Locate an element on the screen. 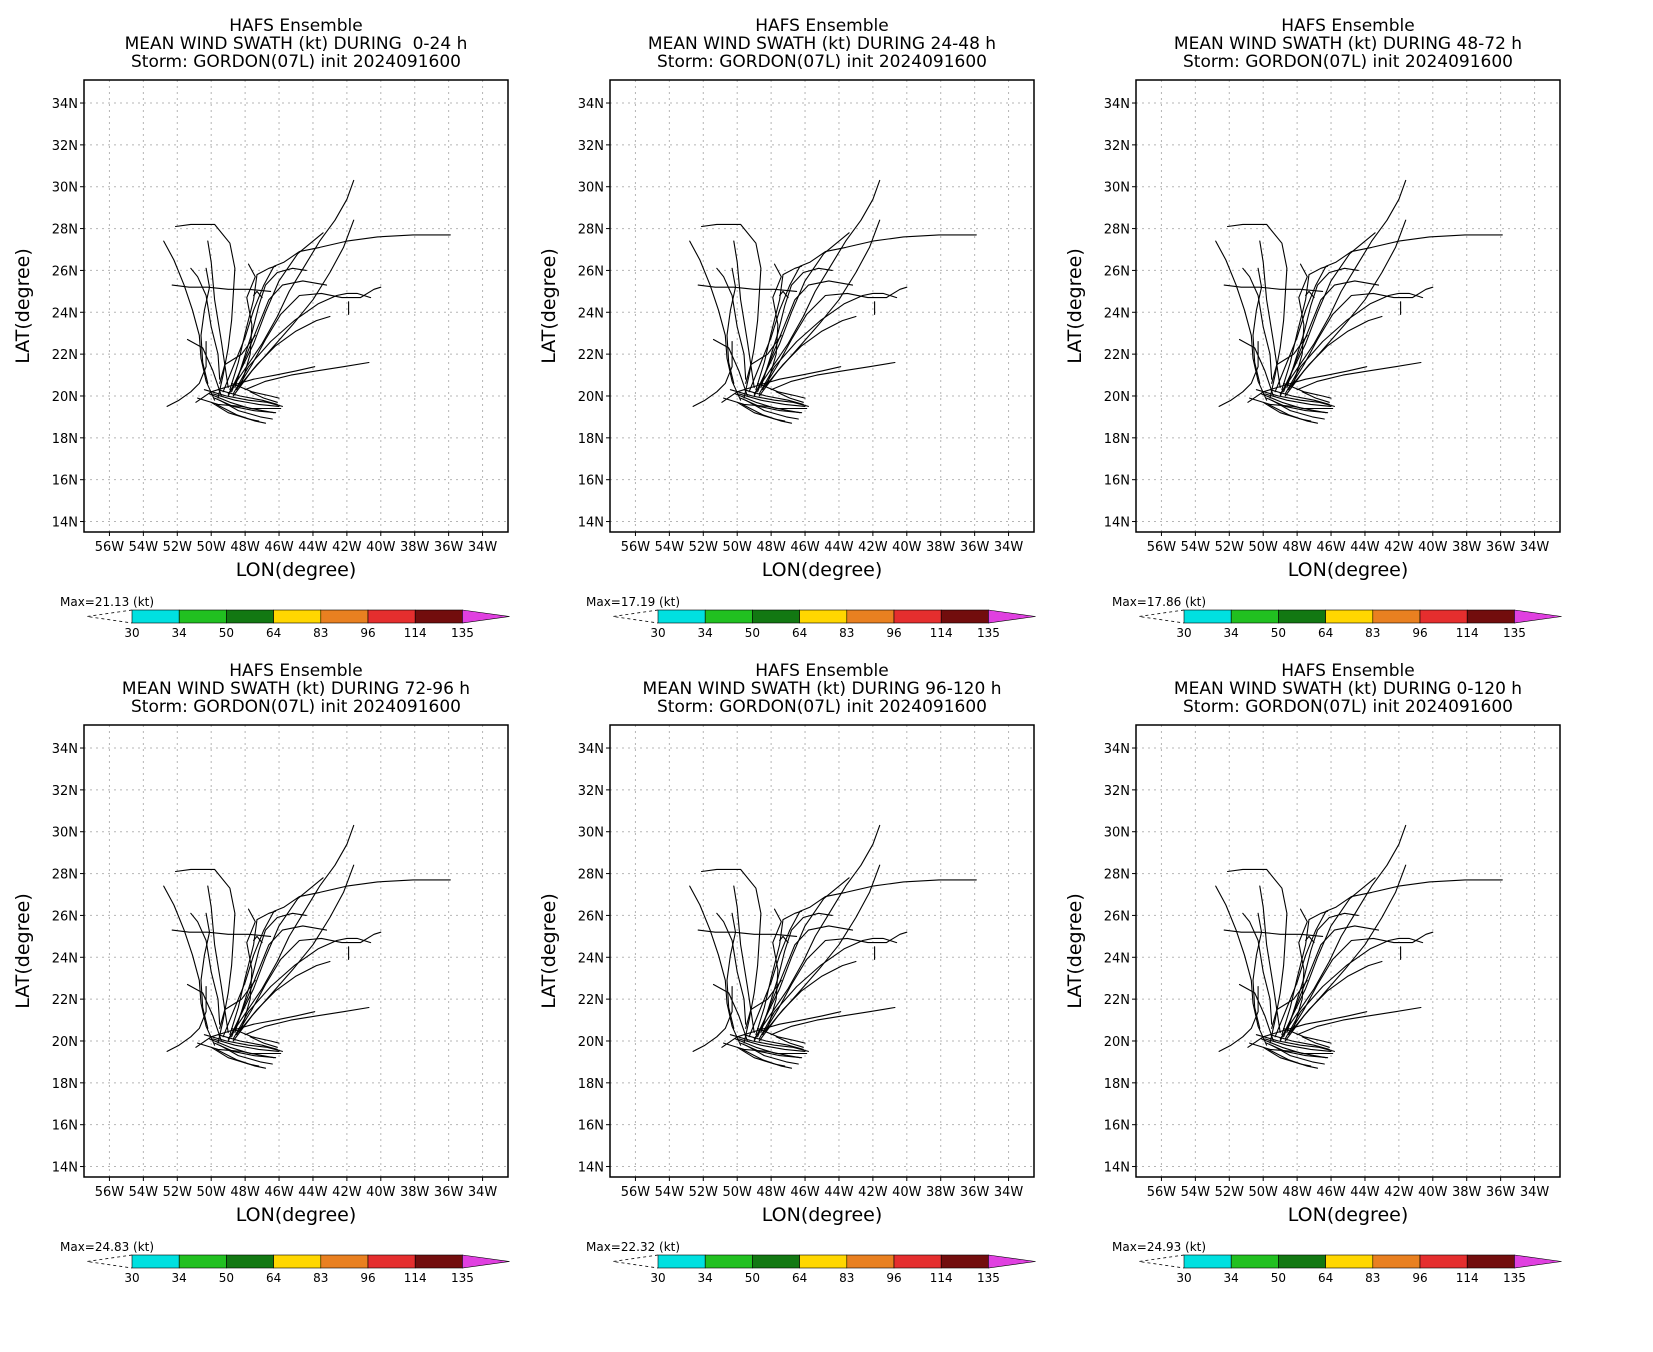 The width and height of the screenshot is (1653, 1352). x-tick-label: 46W is located at coordinates (805, 1192).